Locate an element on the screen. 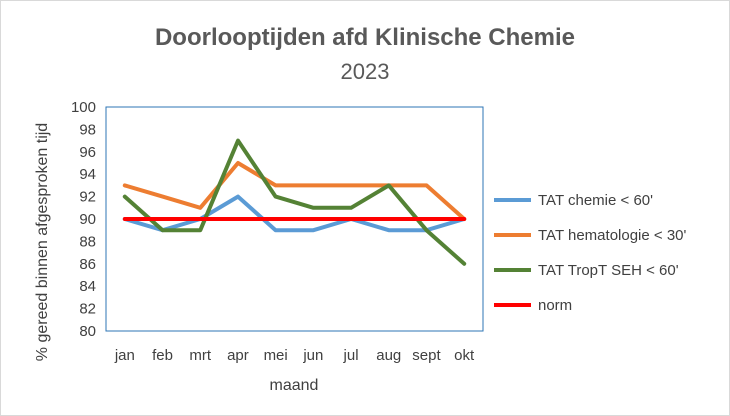 The width and height of the screenshot is (730, 416). y-axis-title: % gereed binnen afgesproken tijd is located at coordinates (42, 242).